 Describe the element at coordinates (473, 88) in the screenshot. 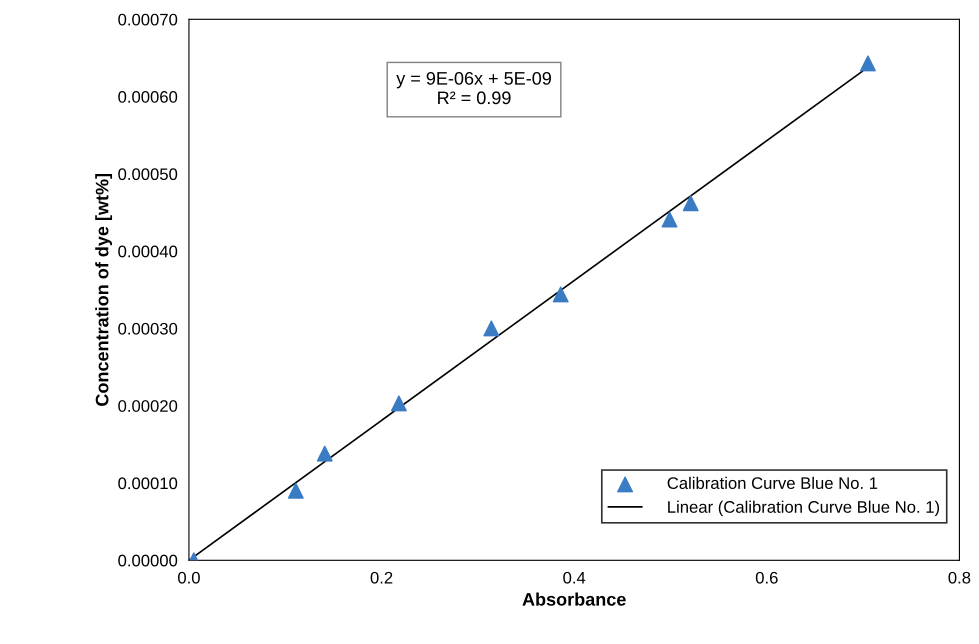

I see `annotation: y = 9E-06x + 5E-09 R² = 0.99` at that location.